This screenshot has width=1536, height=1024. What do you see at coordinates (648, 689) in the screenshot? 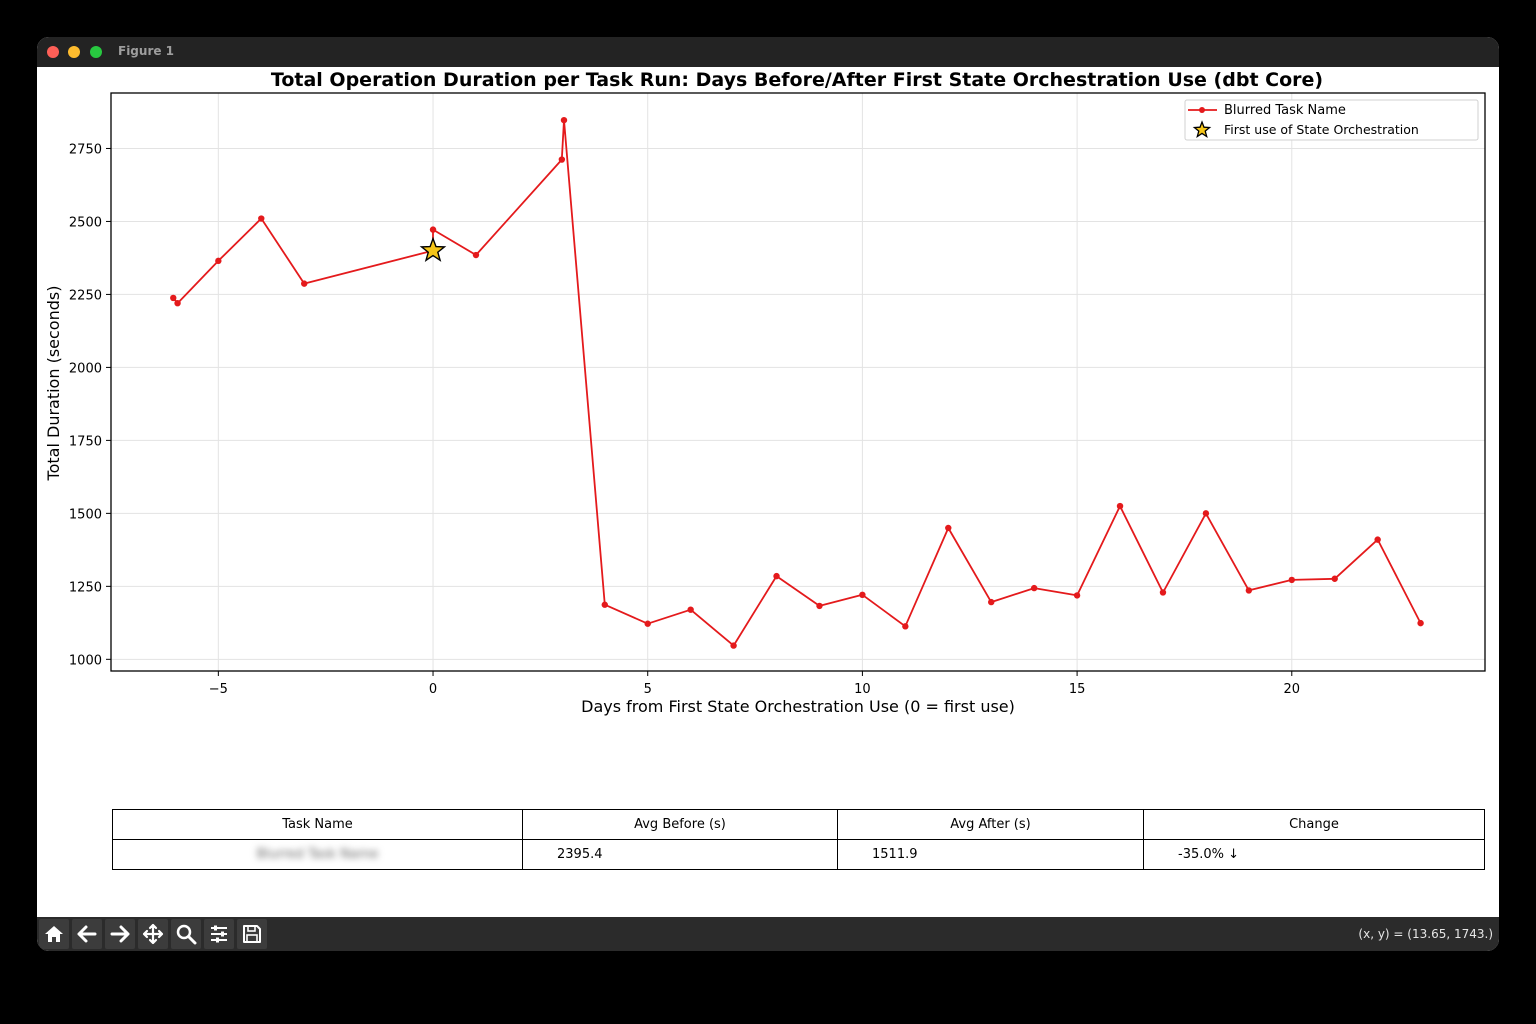
I see `x-tick-label: 5` at bounding box center [648, 689].